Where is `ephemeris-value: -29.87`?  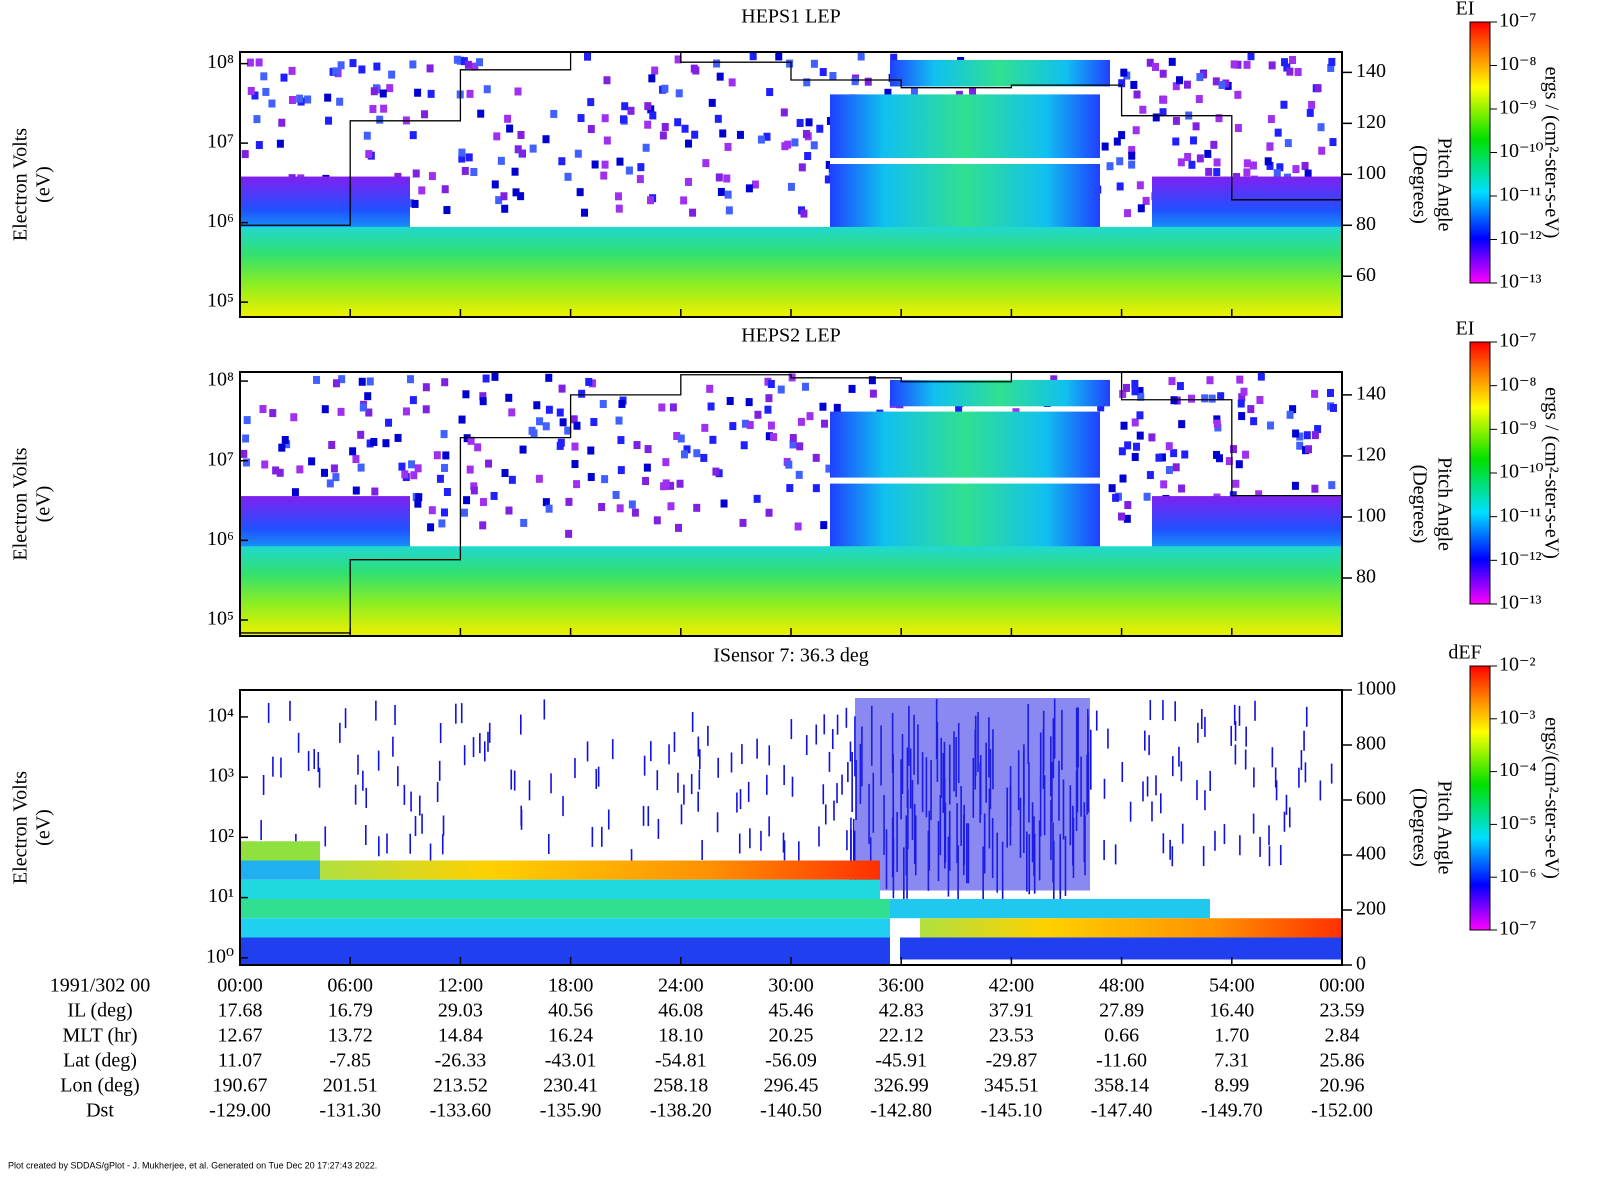
ephemeris-value: -29.87 is located at coordinates (1012, 1061).